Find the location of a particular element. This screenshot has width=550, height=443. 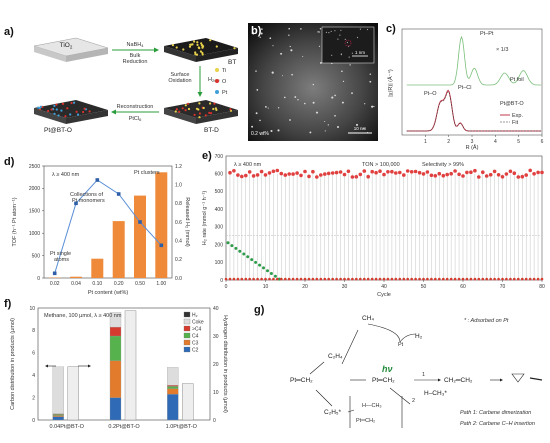

x-tick-label: 0.04 is located at coordinates (76, 284).